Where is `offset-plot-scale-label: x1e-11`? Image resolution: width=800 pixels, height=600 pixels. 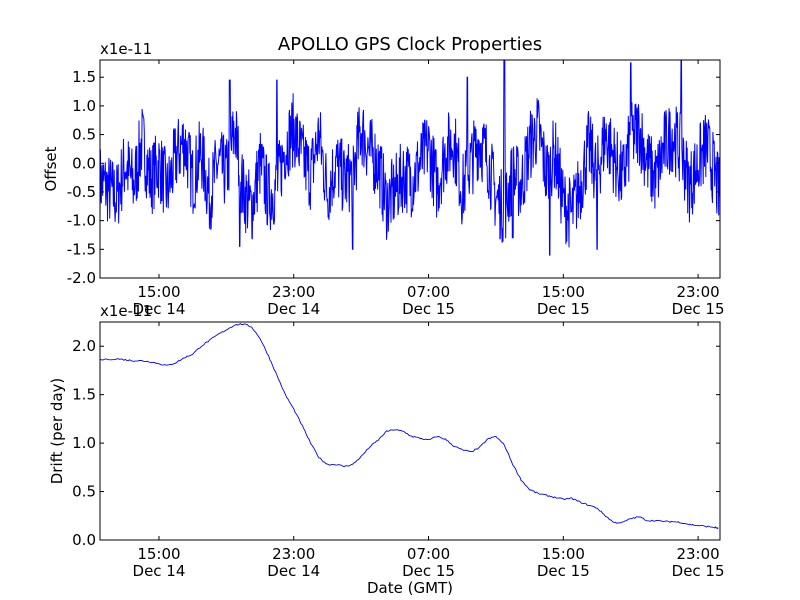
offset-plot-scale-label: x1e-11 is located at coordinates (126, 49).